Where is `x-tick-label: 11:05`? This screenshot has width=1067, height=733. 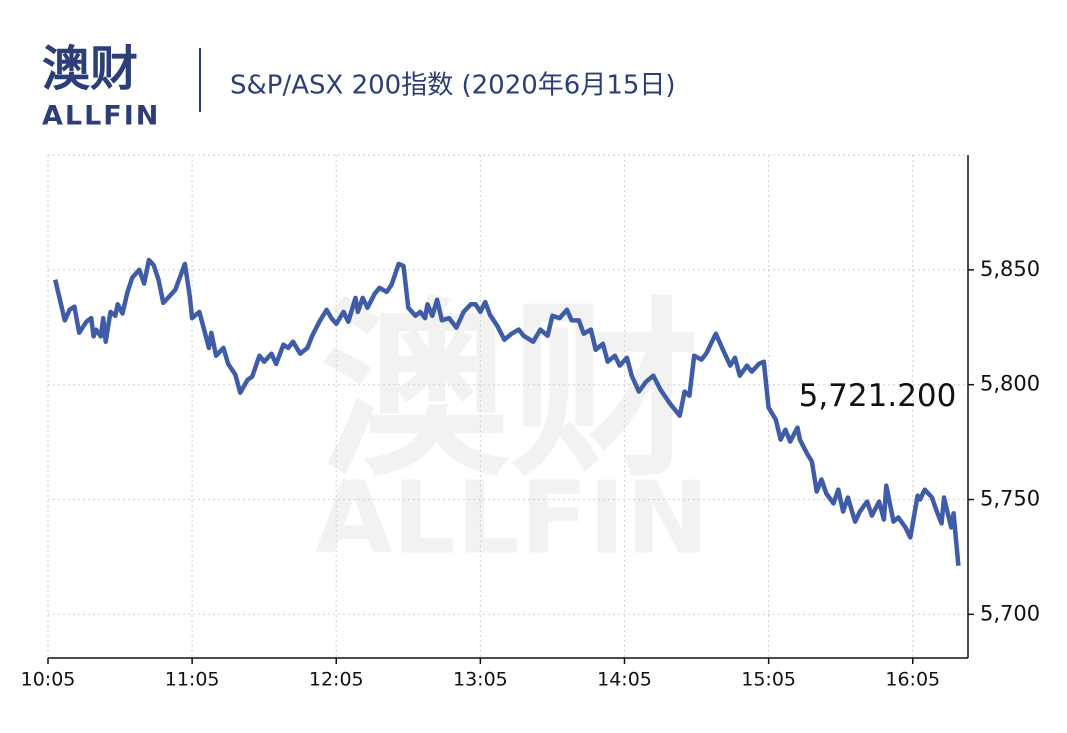 x-tick-label: 11:05 is located at coordinates (192, 680).